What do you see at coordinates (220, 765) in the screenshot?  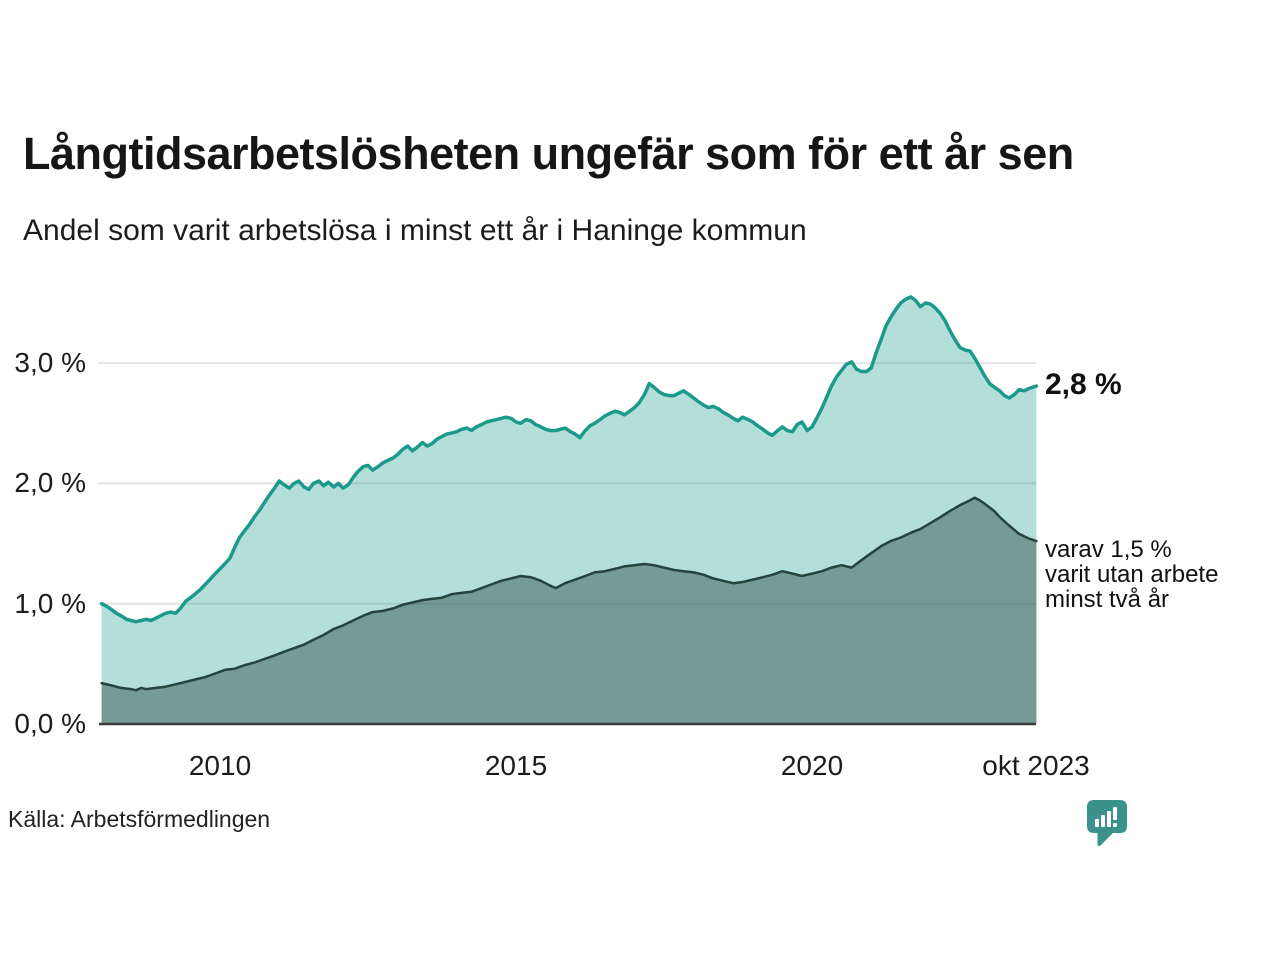 I see `x-axis-label: 2010` at bounding box center [220, 765].